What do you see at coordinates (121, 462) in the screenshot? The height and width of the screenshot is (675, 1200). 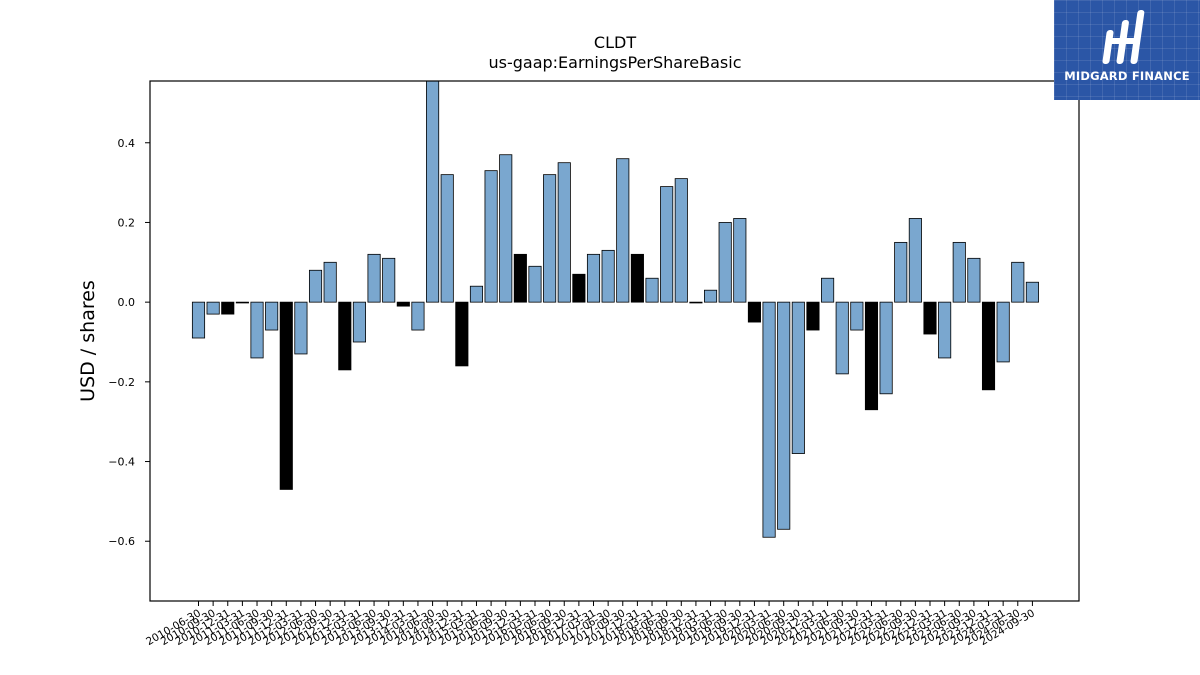 I see `y-tick-label: −0.4` at bounding box center [121, 462].